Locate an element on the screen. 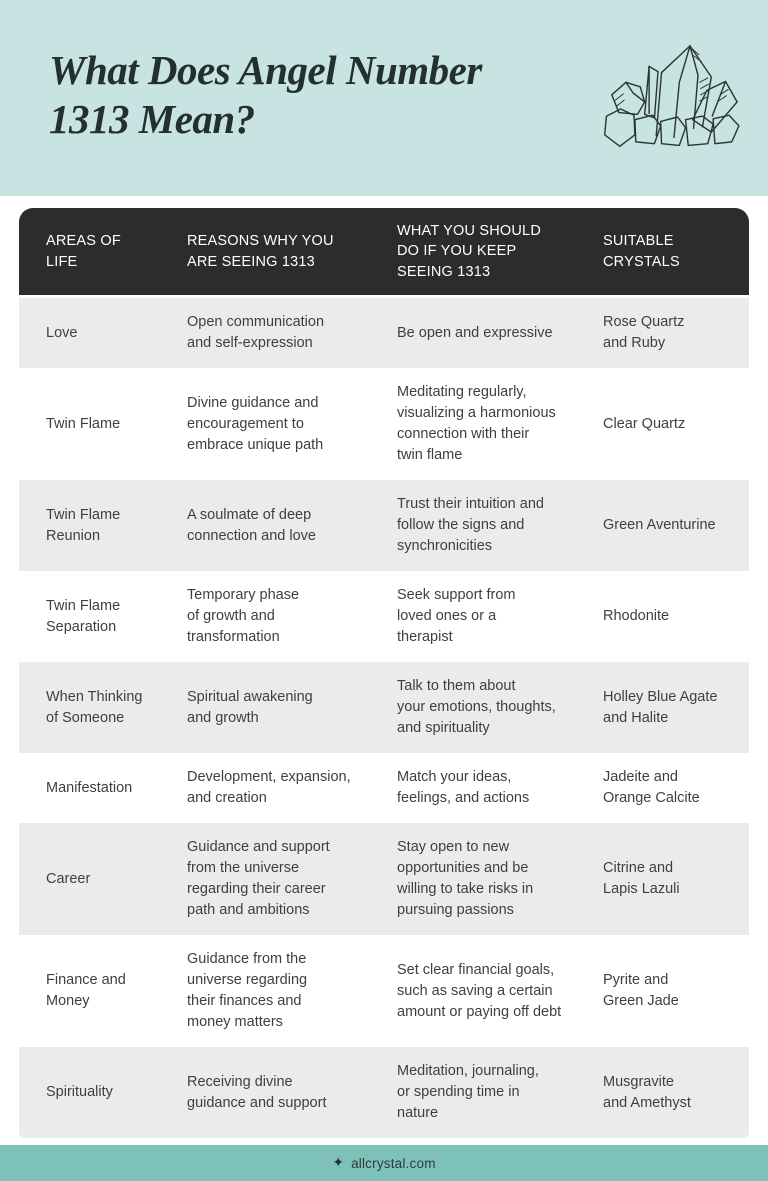  cell-area: Love is located at coordinates (62, 332).